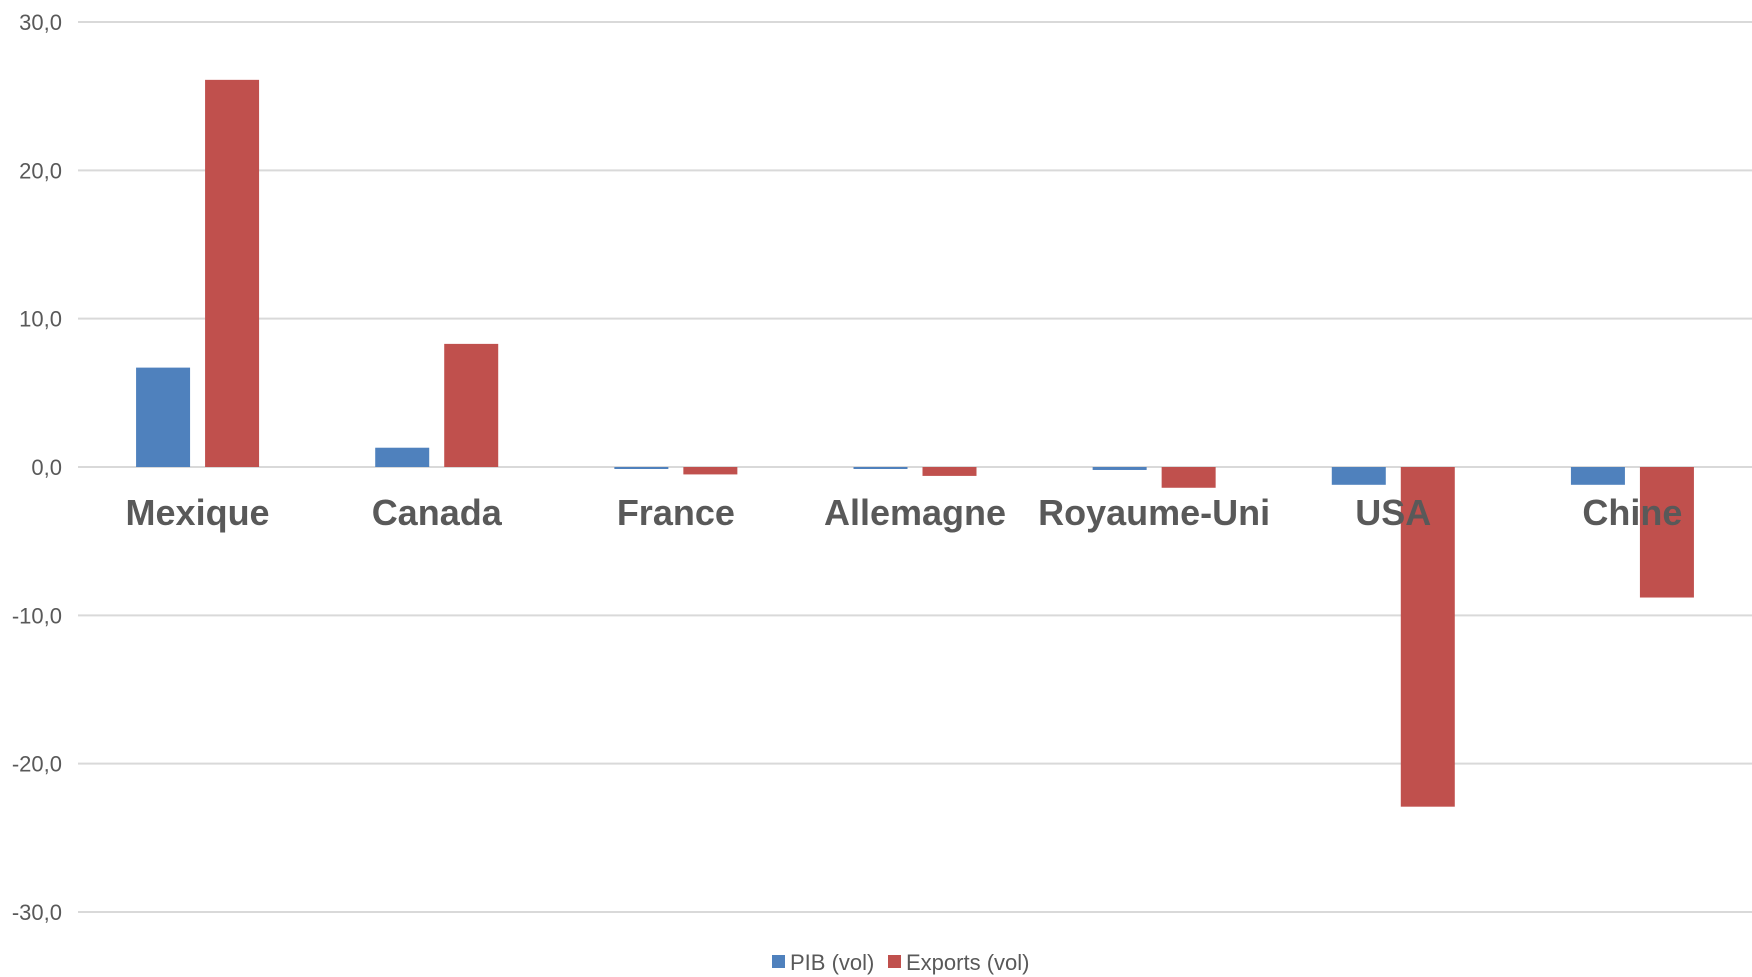 This screenshot has width=1752, height=977. What do you see at coordinates (1154, 512) in the screenshot?
I see `category-label: Royaume-Uni` at bounding box center [1154, 512].